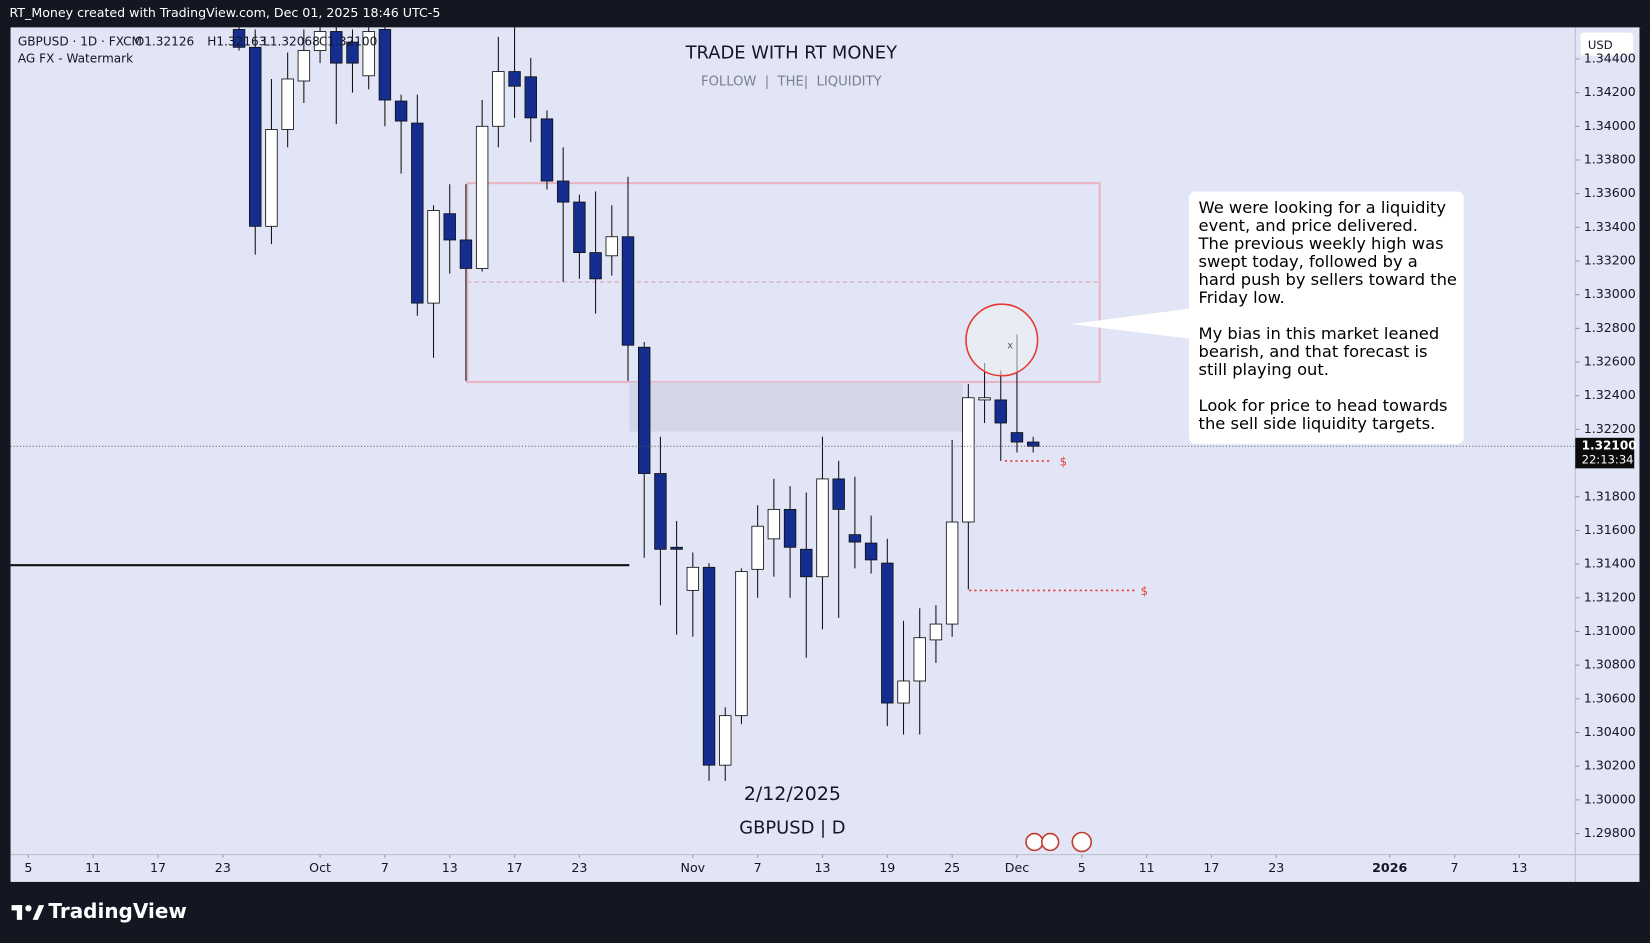  Describe the element at coordinates (952, 867) in the screenshot. I see `x-tick-label: 25` at that location.